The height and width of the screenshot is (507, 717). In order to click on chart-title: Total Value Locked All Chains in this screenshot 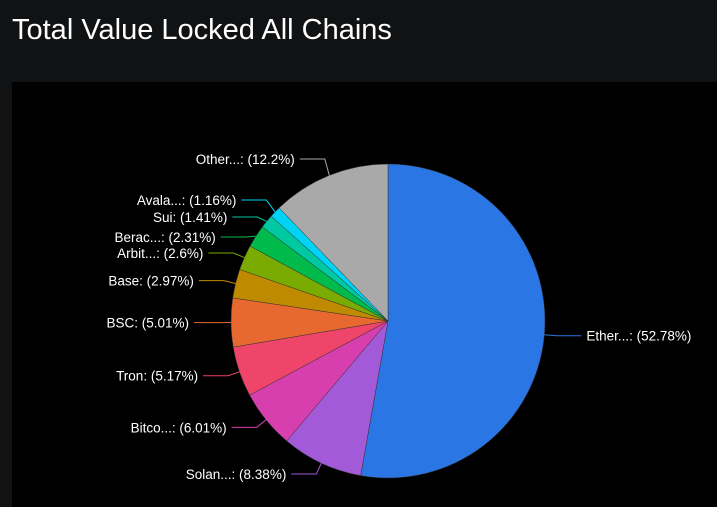, I will do `click(202, 30)`.